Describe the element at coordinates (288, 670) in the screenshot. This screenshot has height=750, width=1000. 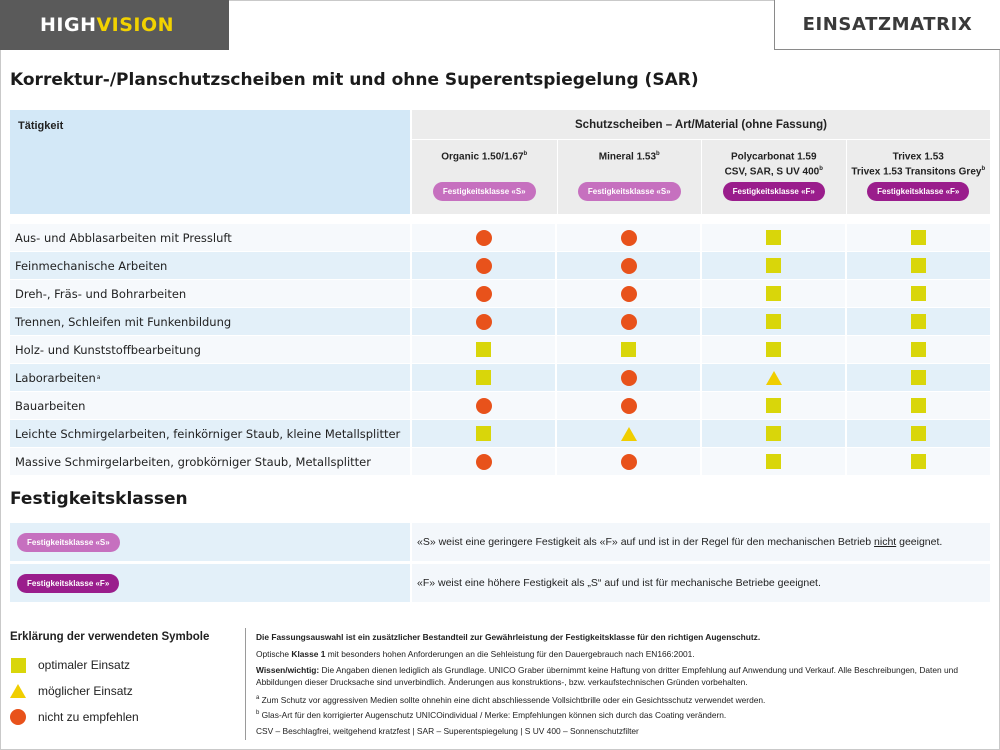
I see `notes-wissen-bold: Wissen/wichtig:` at that location.